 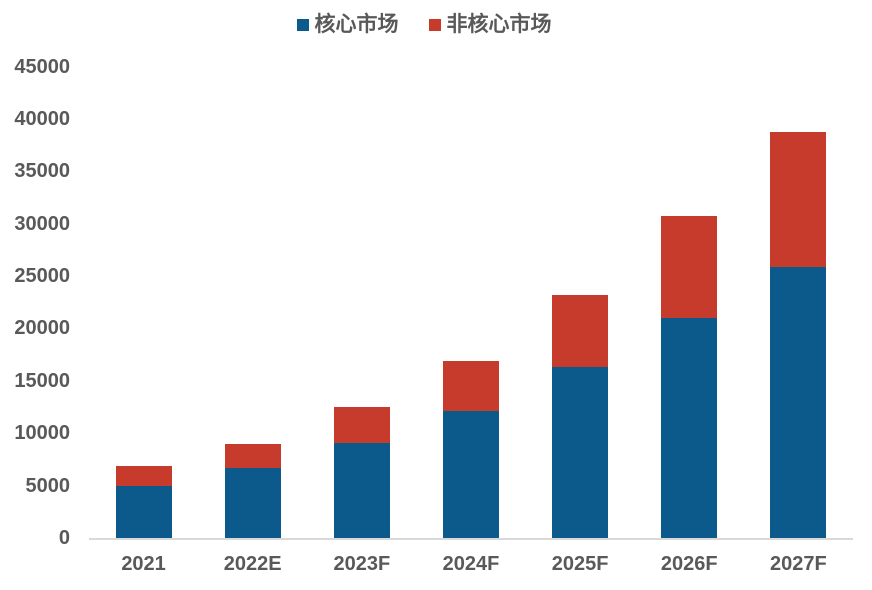 What do you see at coordinates (253, 456) in the screenshot?
I see `bar-2022E-noncore-segment` at bounding box center [253, 456].